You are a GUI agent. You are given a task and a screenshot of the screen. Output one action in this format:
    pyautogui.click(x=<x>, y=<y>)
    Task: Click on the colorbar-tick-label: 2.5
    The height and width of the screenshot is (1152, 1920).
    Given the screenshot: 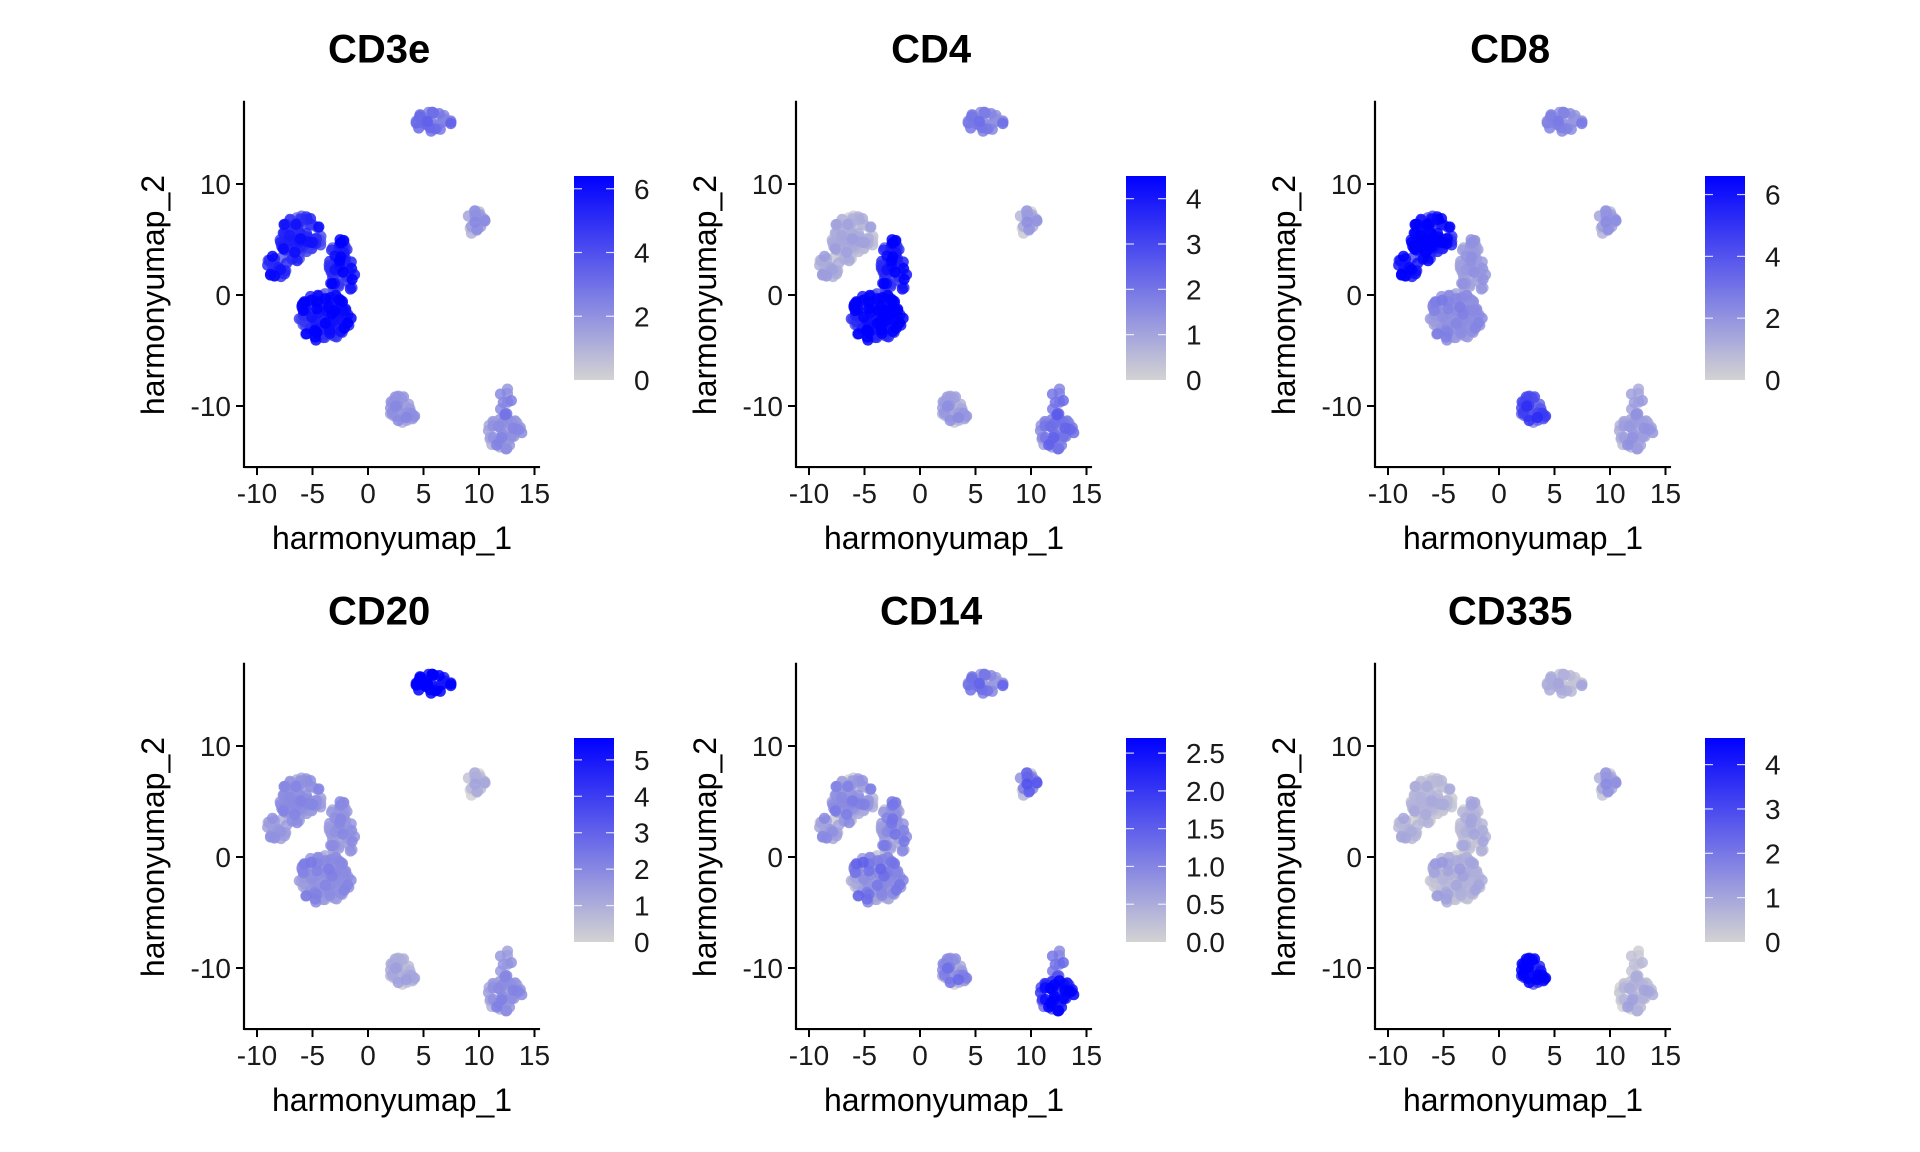 What is the action you would take?
    pyautogui.click(x=1205, y=753)
    